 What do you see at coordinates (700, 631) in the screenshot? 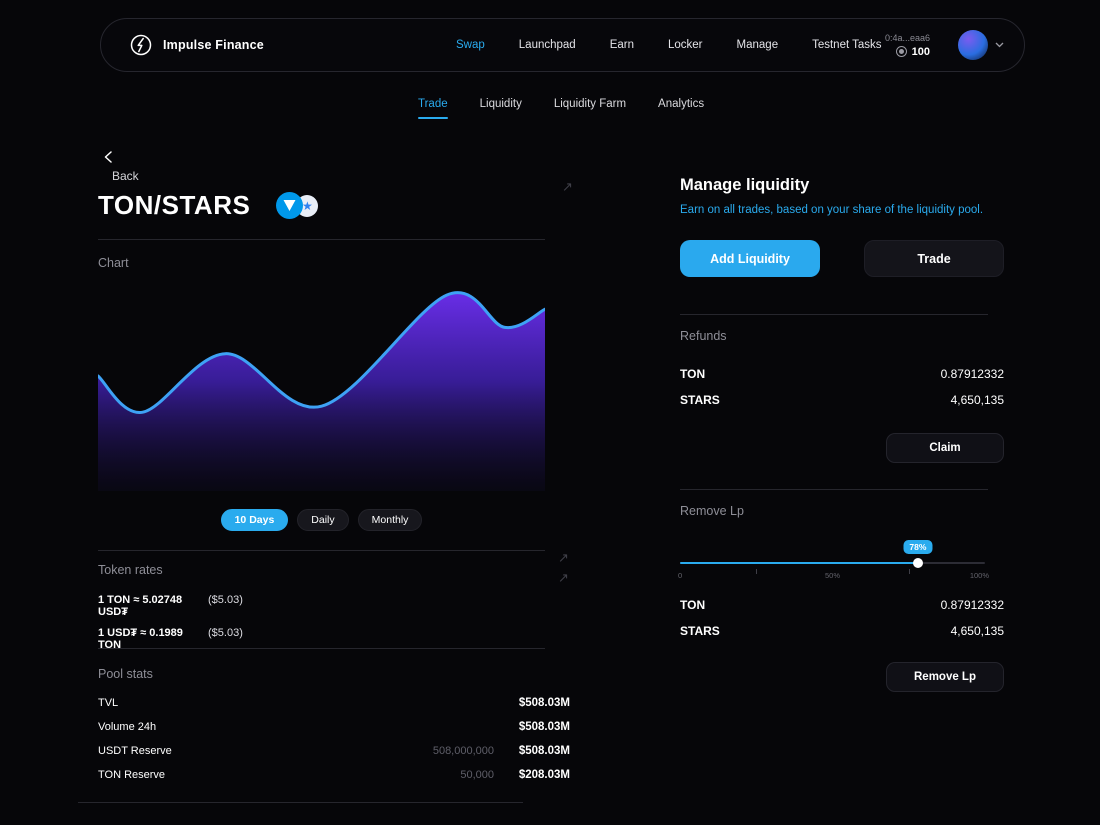
I see `remove-token-label: STARS` at bounding box center [700, 631].